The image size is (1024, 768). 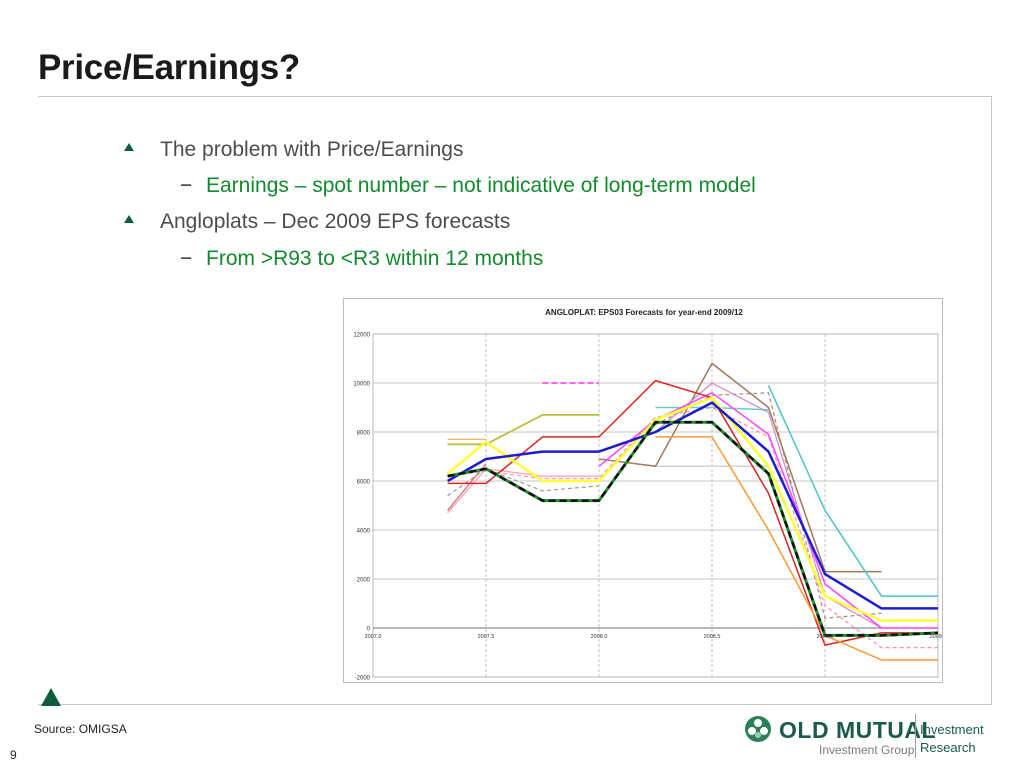 I want to click on y-tick-label: 6000, so click(x=364, y=483).